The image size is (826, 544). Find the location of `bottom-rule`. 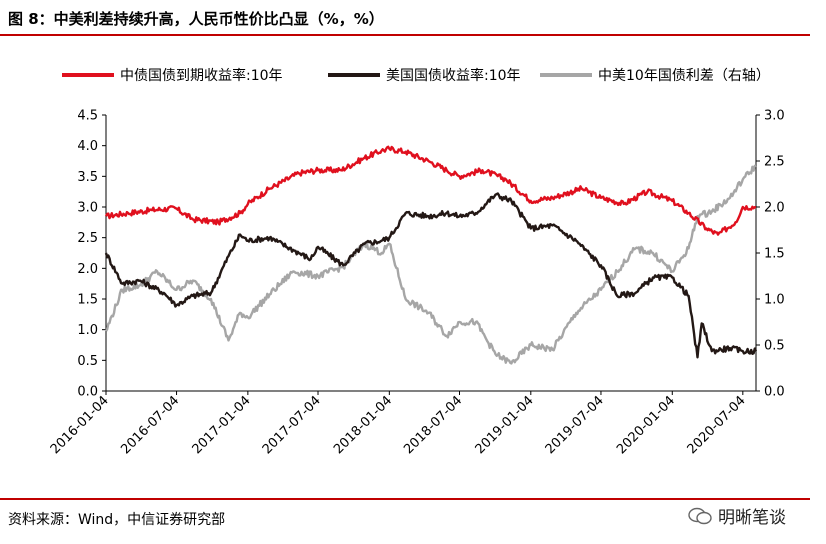

bottom-rule is located at coordinates (405, 499).